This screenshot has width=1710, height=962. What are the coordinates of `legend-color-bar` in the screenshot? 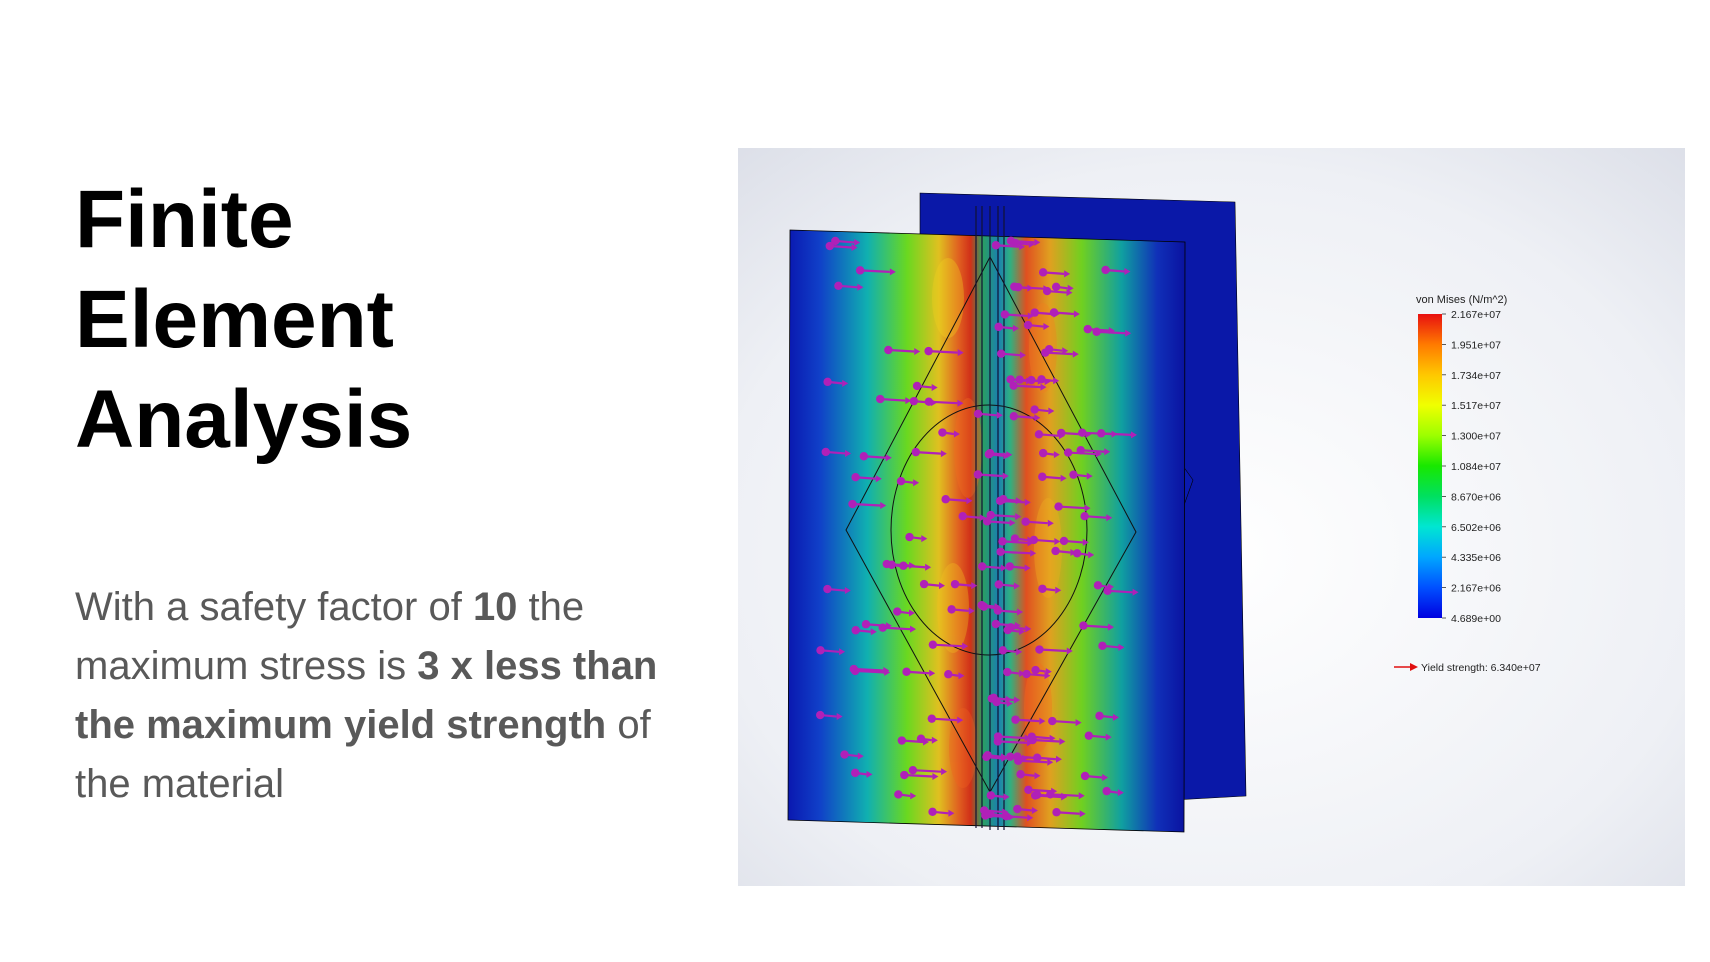 It's located at (1430, 466).